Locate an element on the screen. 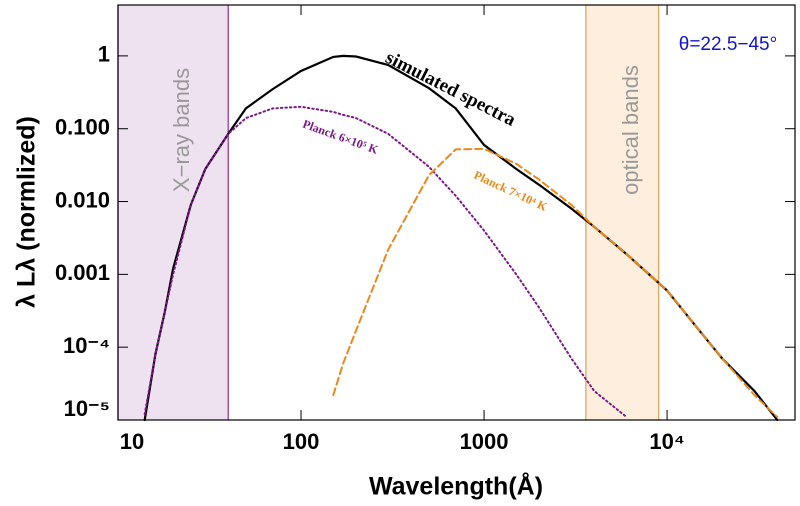 This screenshot has height=506, width=800. series-label: simulated spectra is located at coordinates (450, 89).